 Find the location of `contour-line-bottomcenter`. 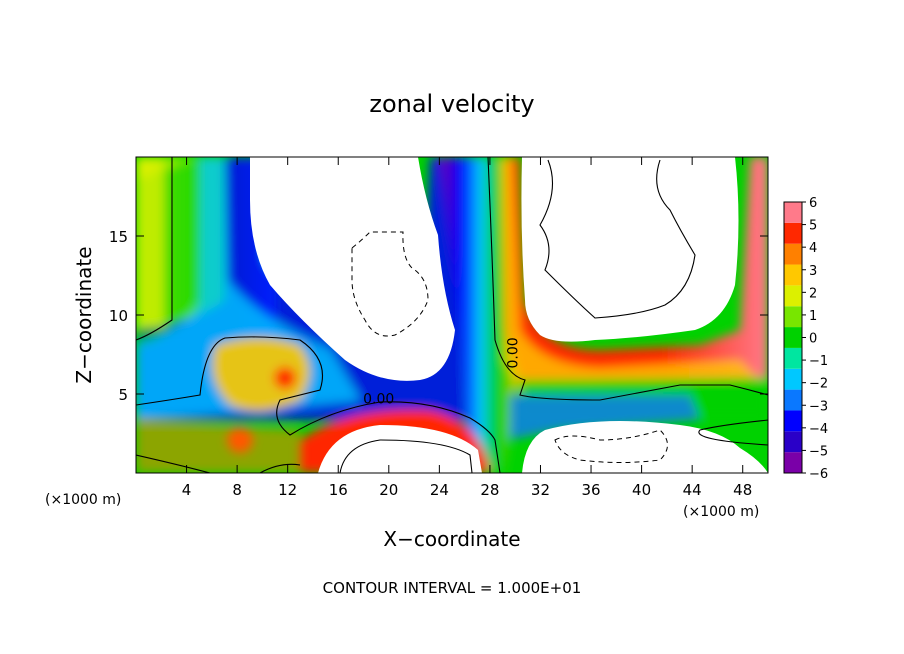

contour-line-bottomcenter is located at coordinates (406, 456).